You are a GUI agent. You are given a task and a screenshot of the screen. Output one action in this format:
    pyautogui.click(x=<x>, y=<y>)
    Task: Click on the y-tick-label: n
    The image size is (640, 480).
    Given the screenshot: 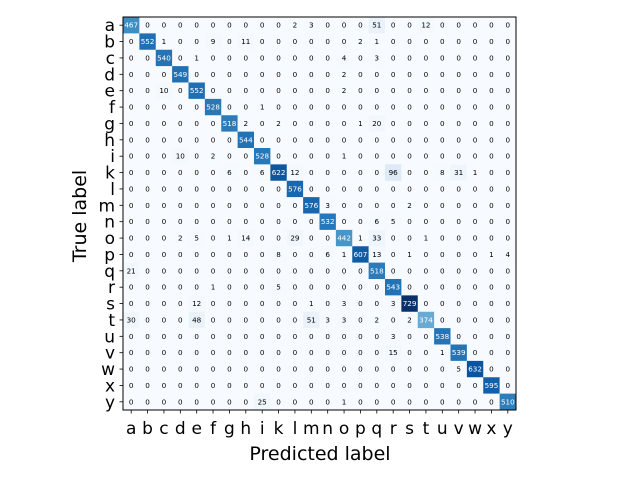 What is the action you would take?
    pyautogui.click(x=109, y=223)
    